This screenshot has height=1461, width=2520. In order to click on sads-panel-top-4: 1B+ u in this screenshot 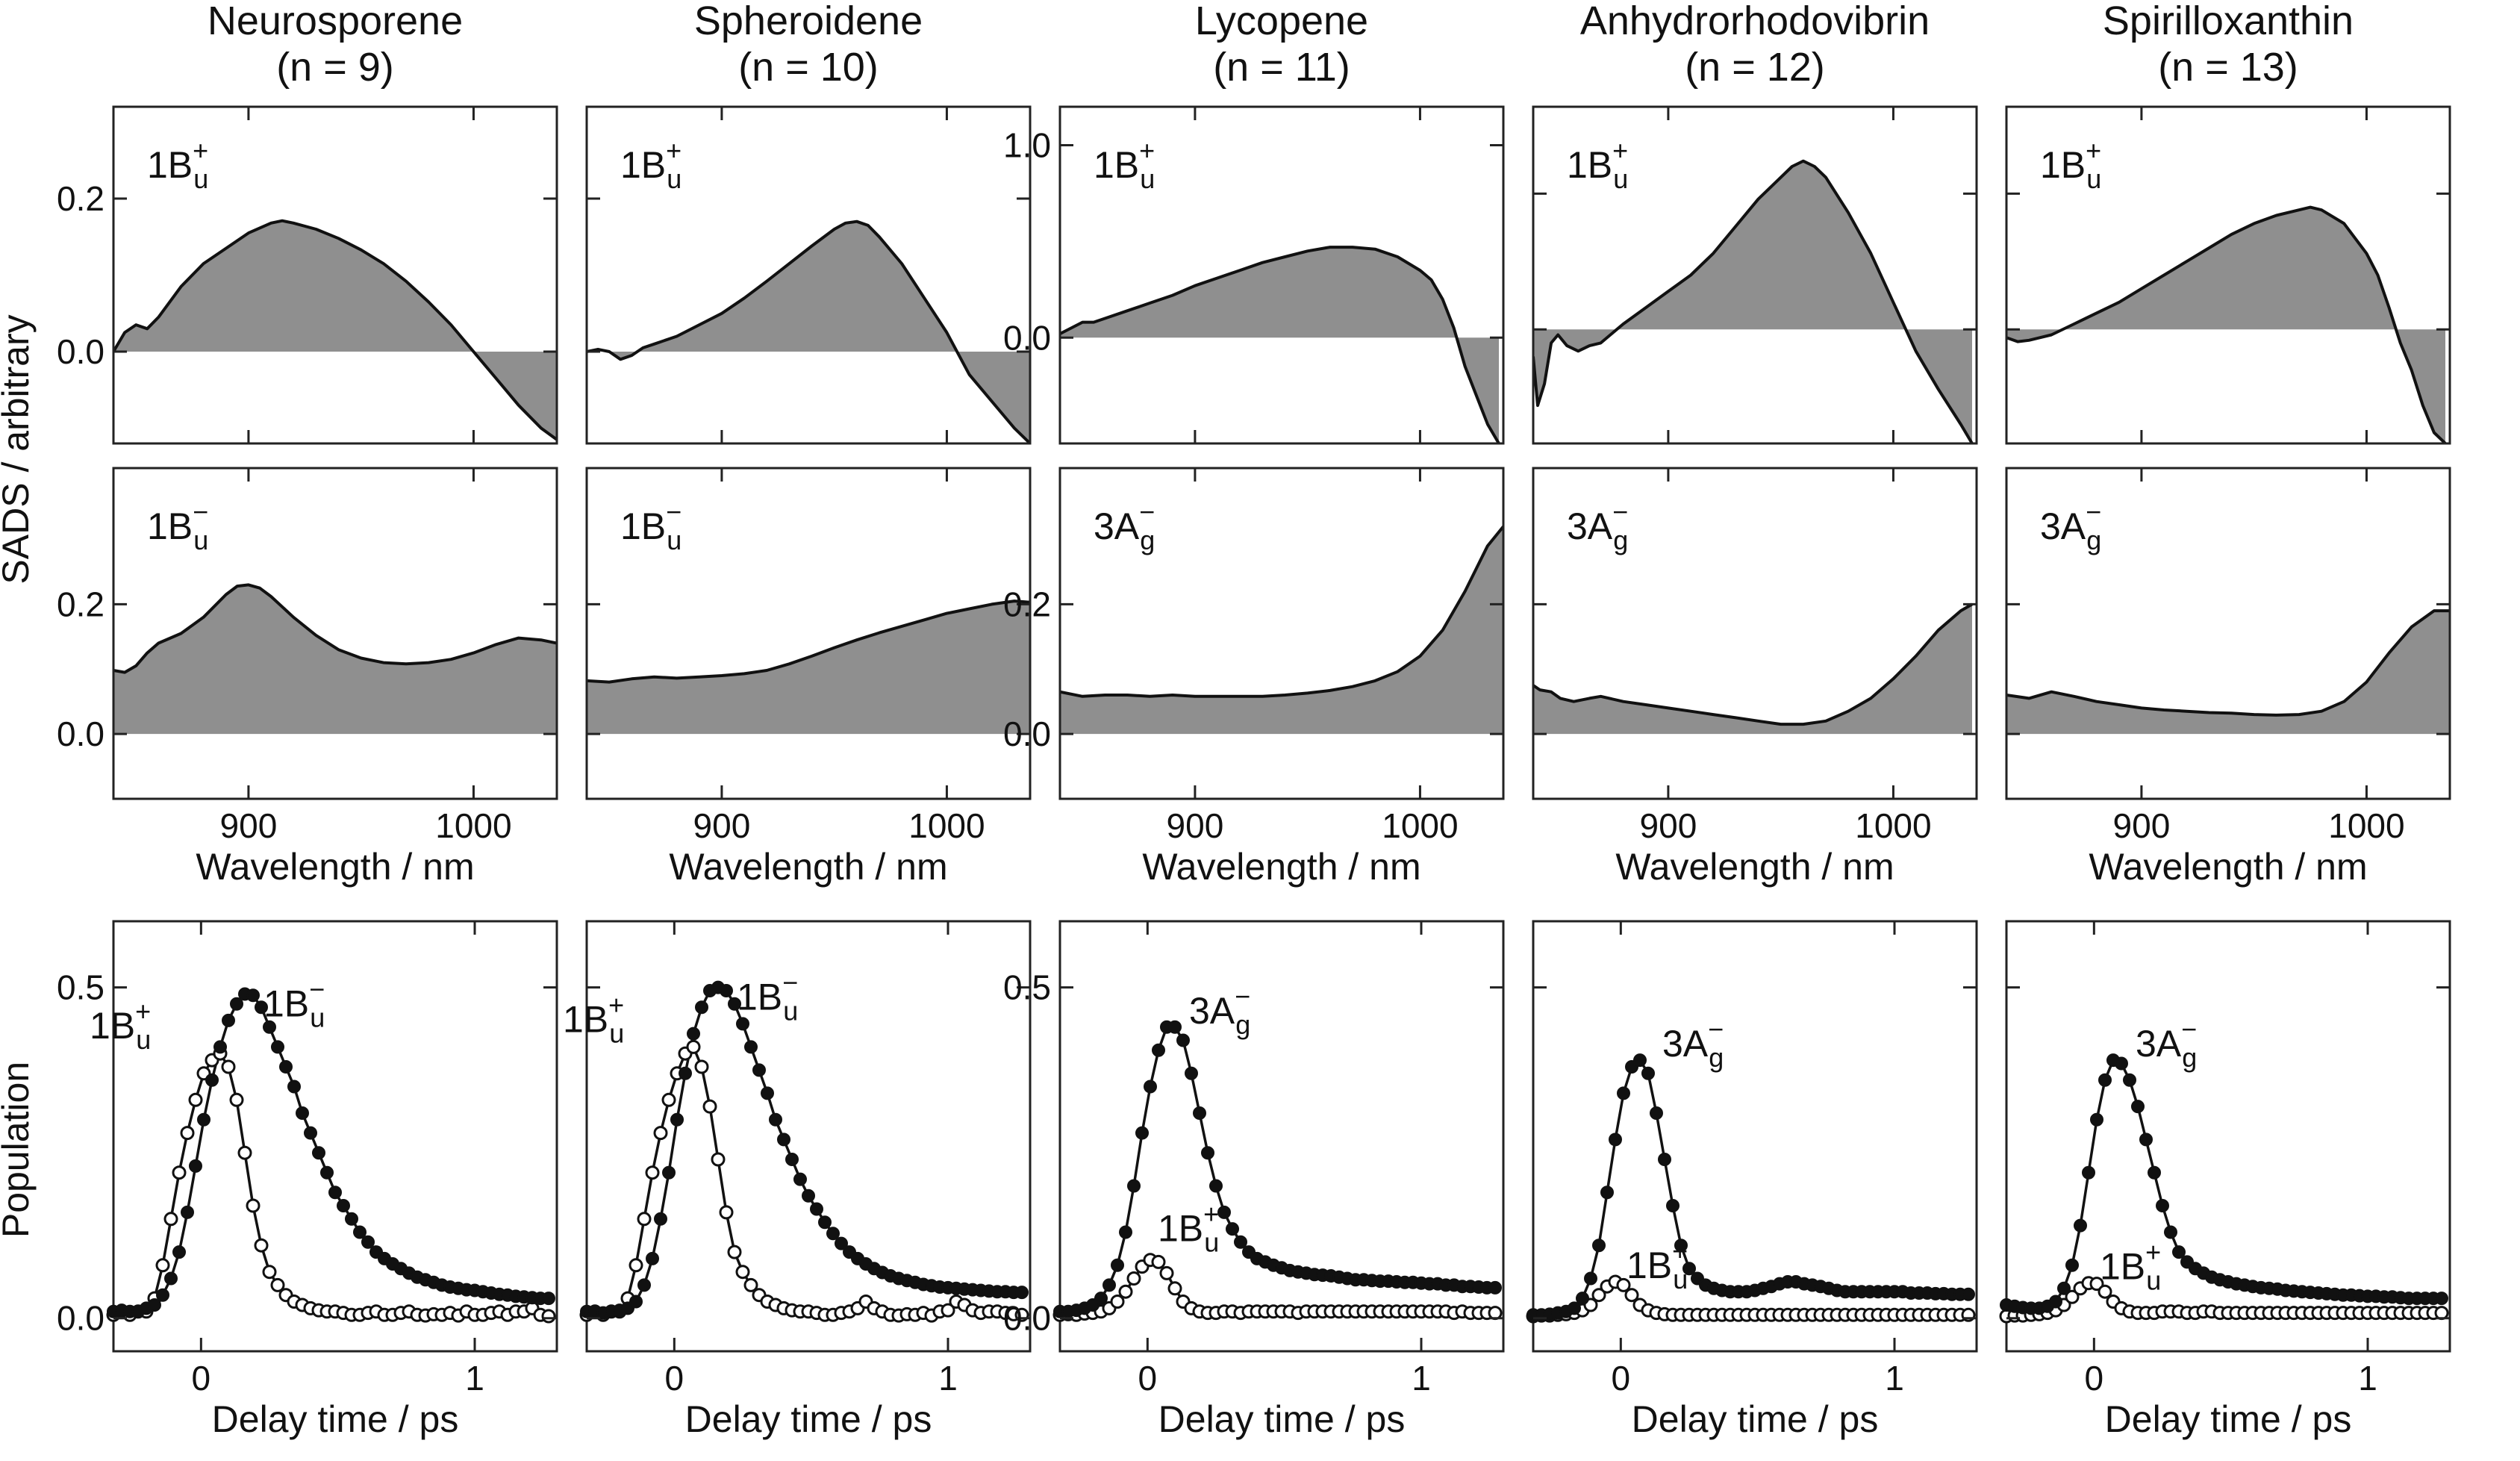, I will do `click(2228, 275)`.